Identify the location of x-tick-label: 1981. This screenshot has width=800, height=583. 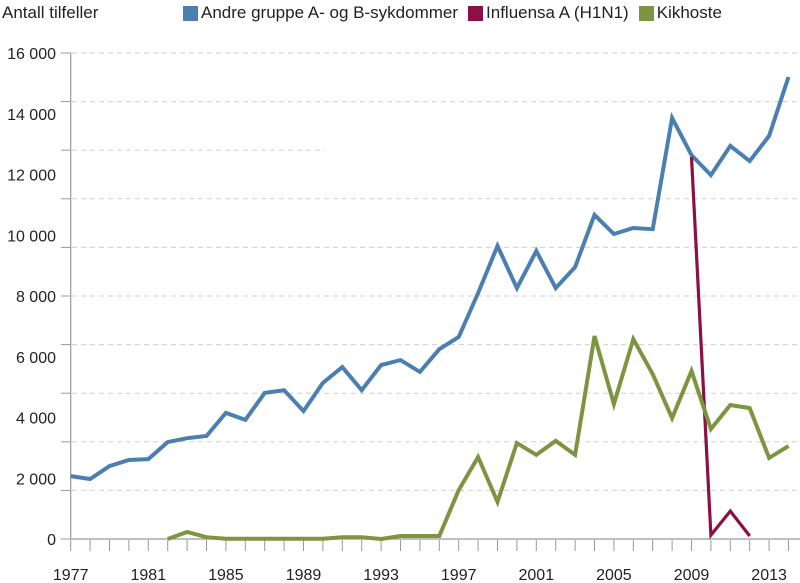
(149, 575).